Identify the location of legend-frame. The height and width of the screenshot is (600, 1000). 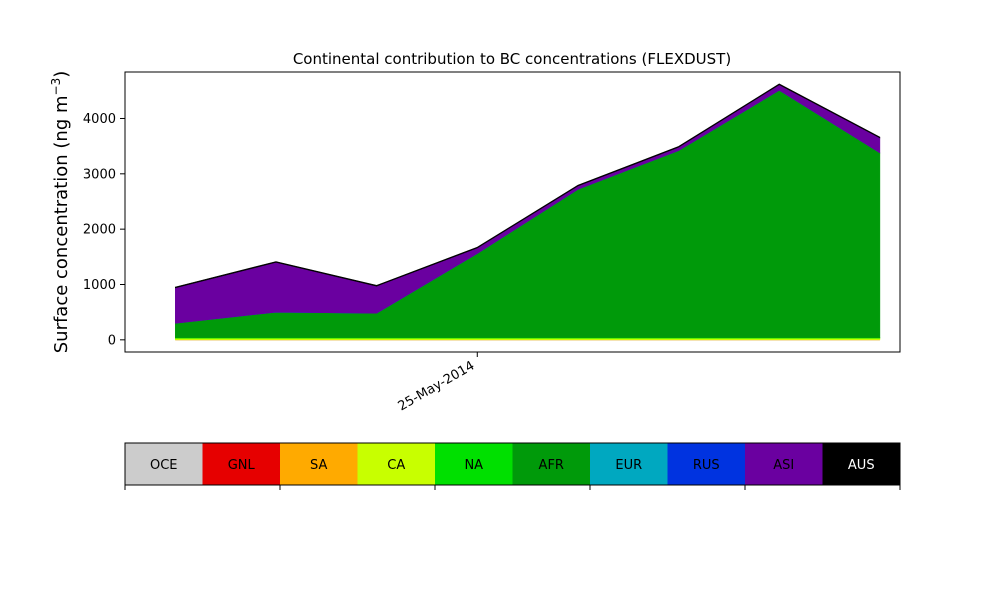
(512, 464).